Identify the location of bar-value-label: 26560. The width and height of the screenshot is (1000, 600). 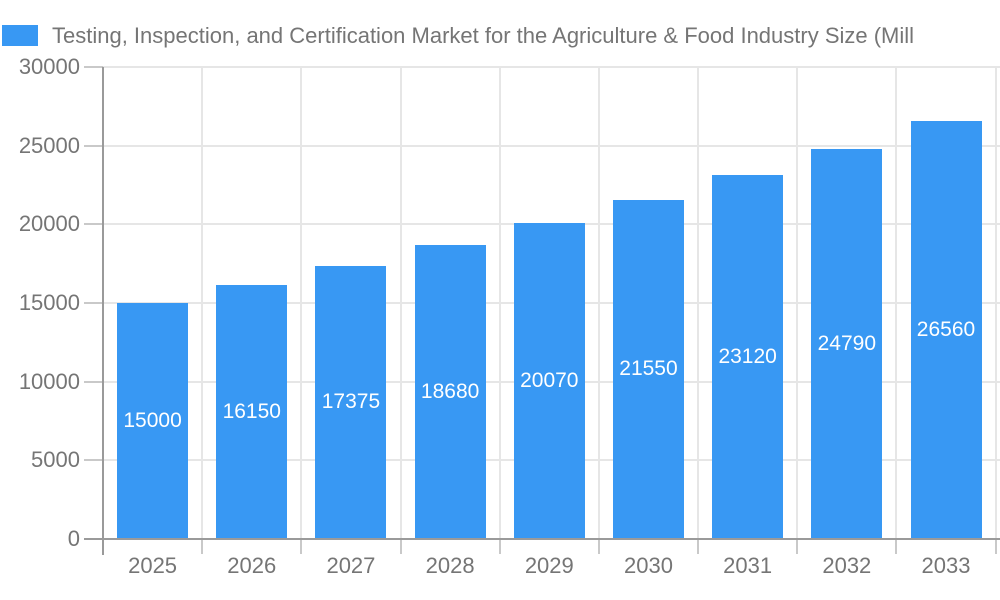
(946, 330).